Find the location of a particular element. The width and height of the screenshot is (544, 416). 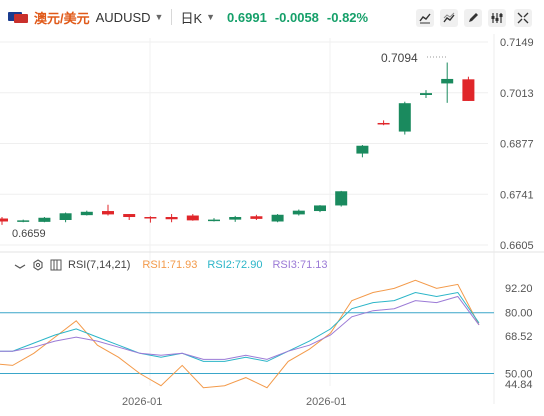

price-axis-label: 0.6741 is located at coordinates (517, 195).